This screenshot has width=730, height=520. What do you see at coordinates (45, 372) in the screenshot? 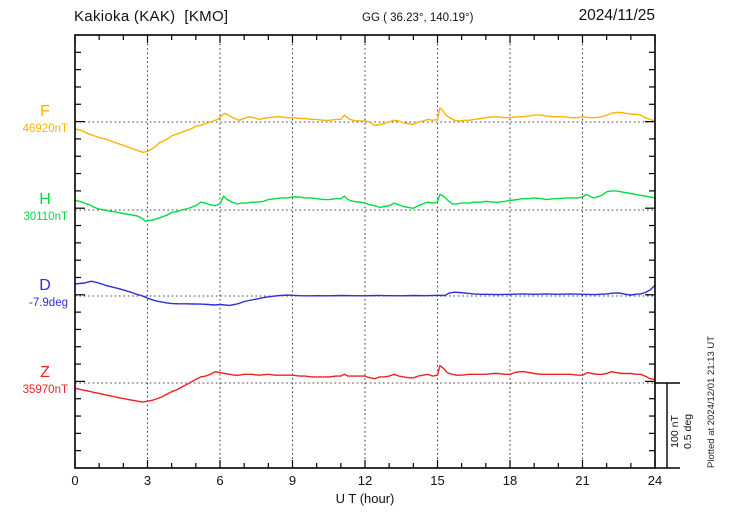
I see `channel-letter-Z: Z` at bounding box center [45, 372].